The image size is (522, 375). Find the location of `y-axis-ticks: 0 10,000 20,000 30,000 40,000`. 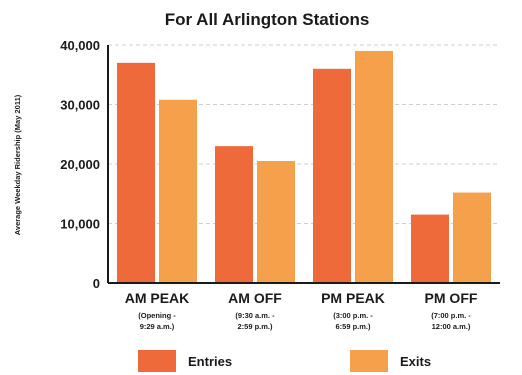

y-axis-ticks: 0 10,000 20,000 30,000 40,000 is located at coordinates (80, 164).